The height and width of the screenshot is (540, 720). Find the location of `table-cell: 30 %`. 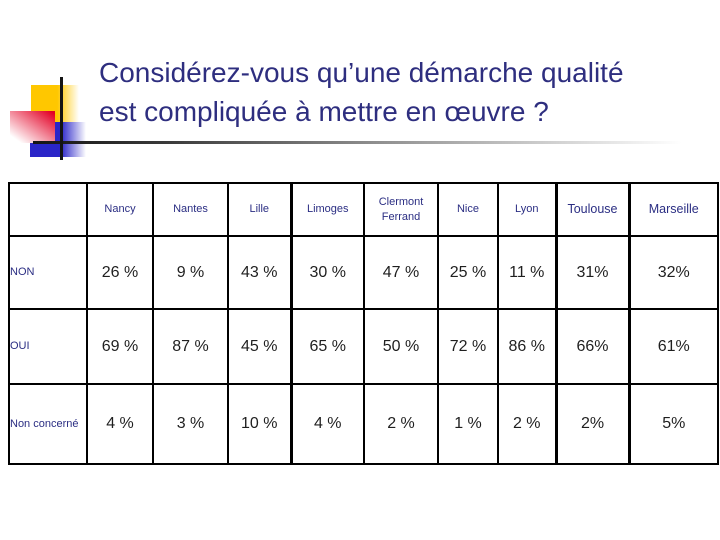

table-cell: 30 % is located at coordinates (327, 272).